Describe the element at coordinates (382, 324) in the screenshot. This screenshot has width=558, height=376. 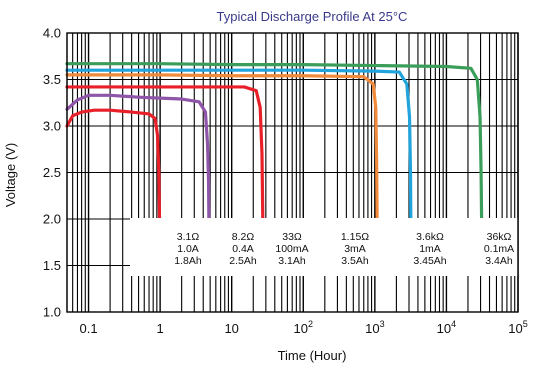
I see `x-tick-exponent: 3` at that location.